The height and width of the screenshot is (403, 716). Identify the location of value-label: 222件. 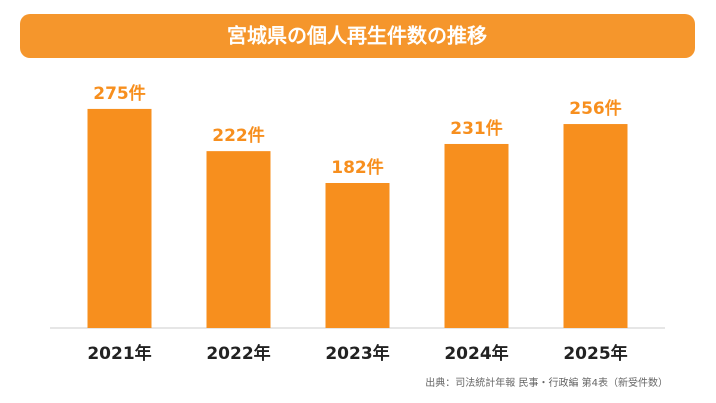
(238, 135).